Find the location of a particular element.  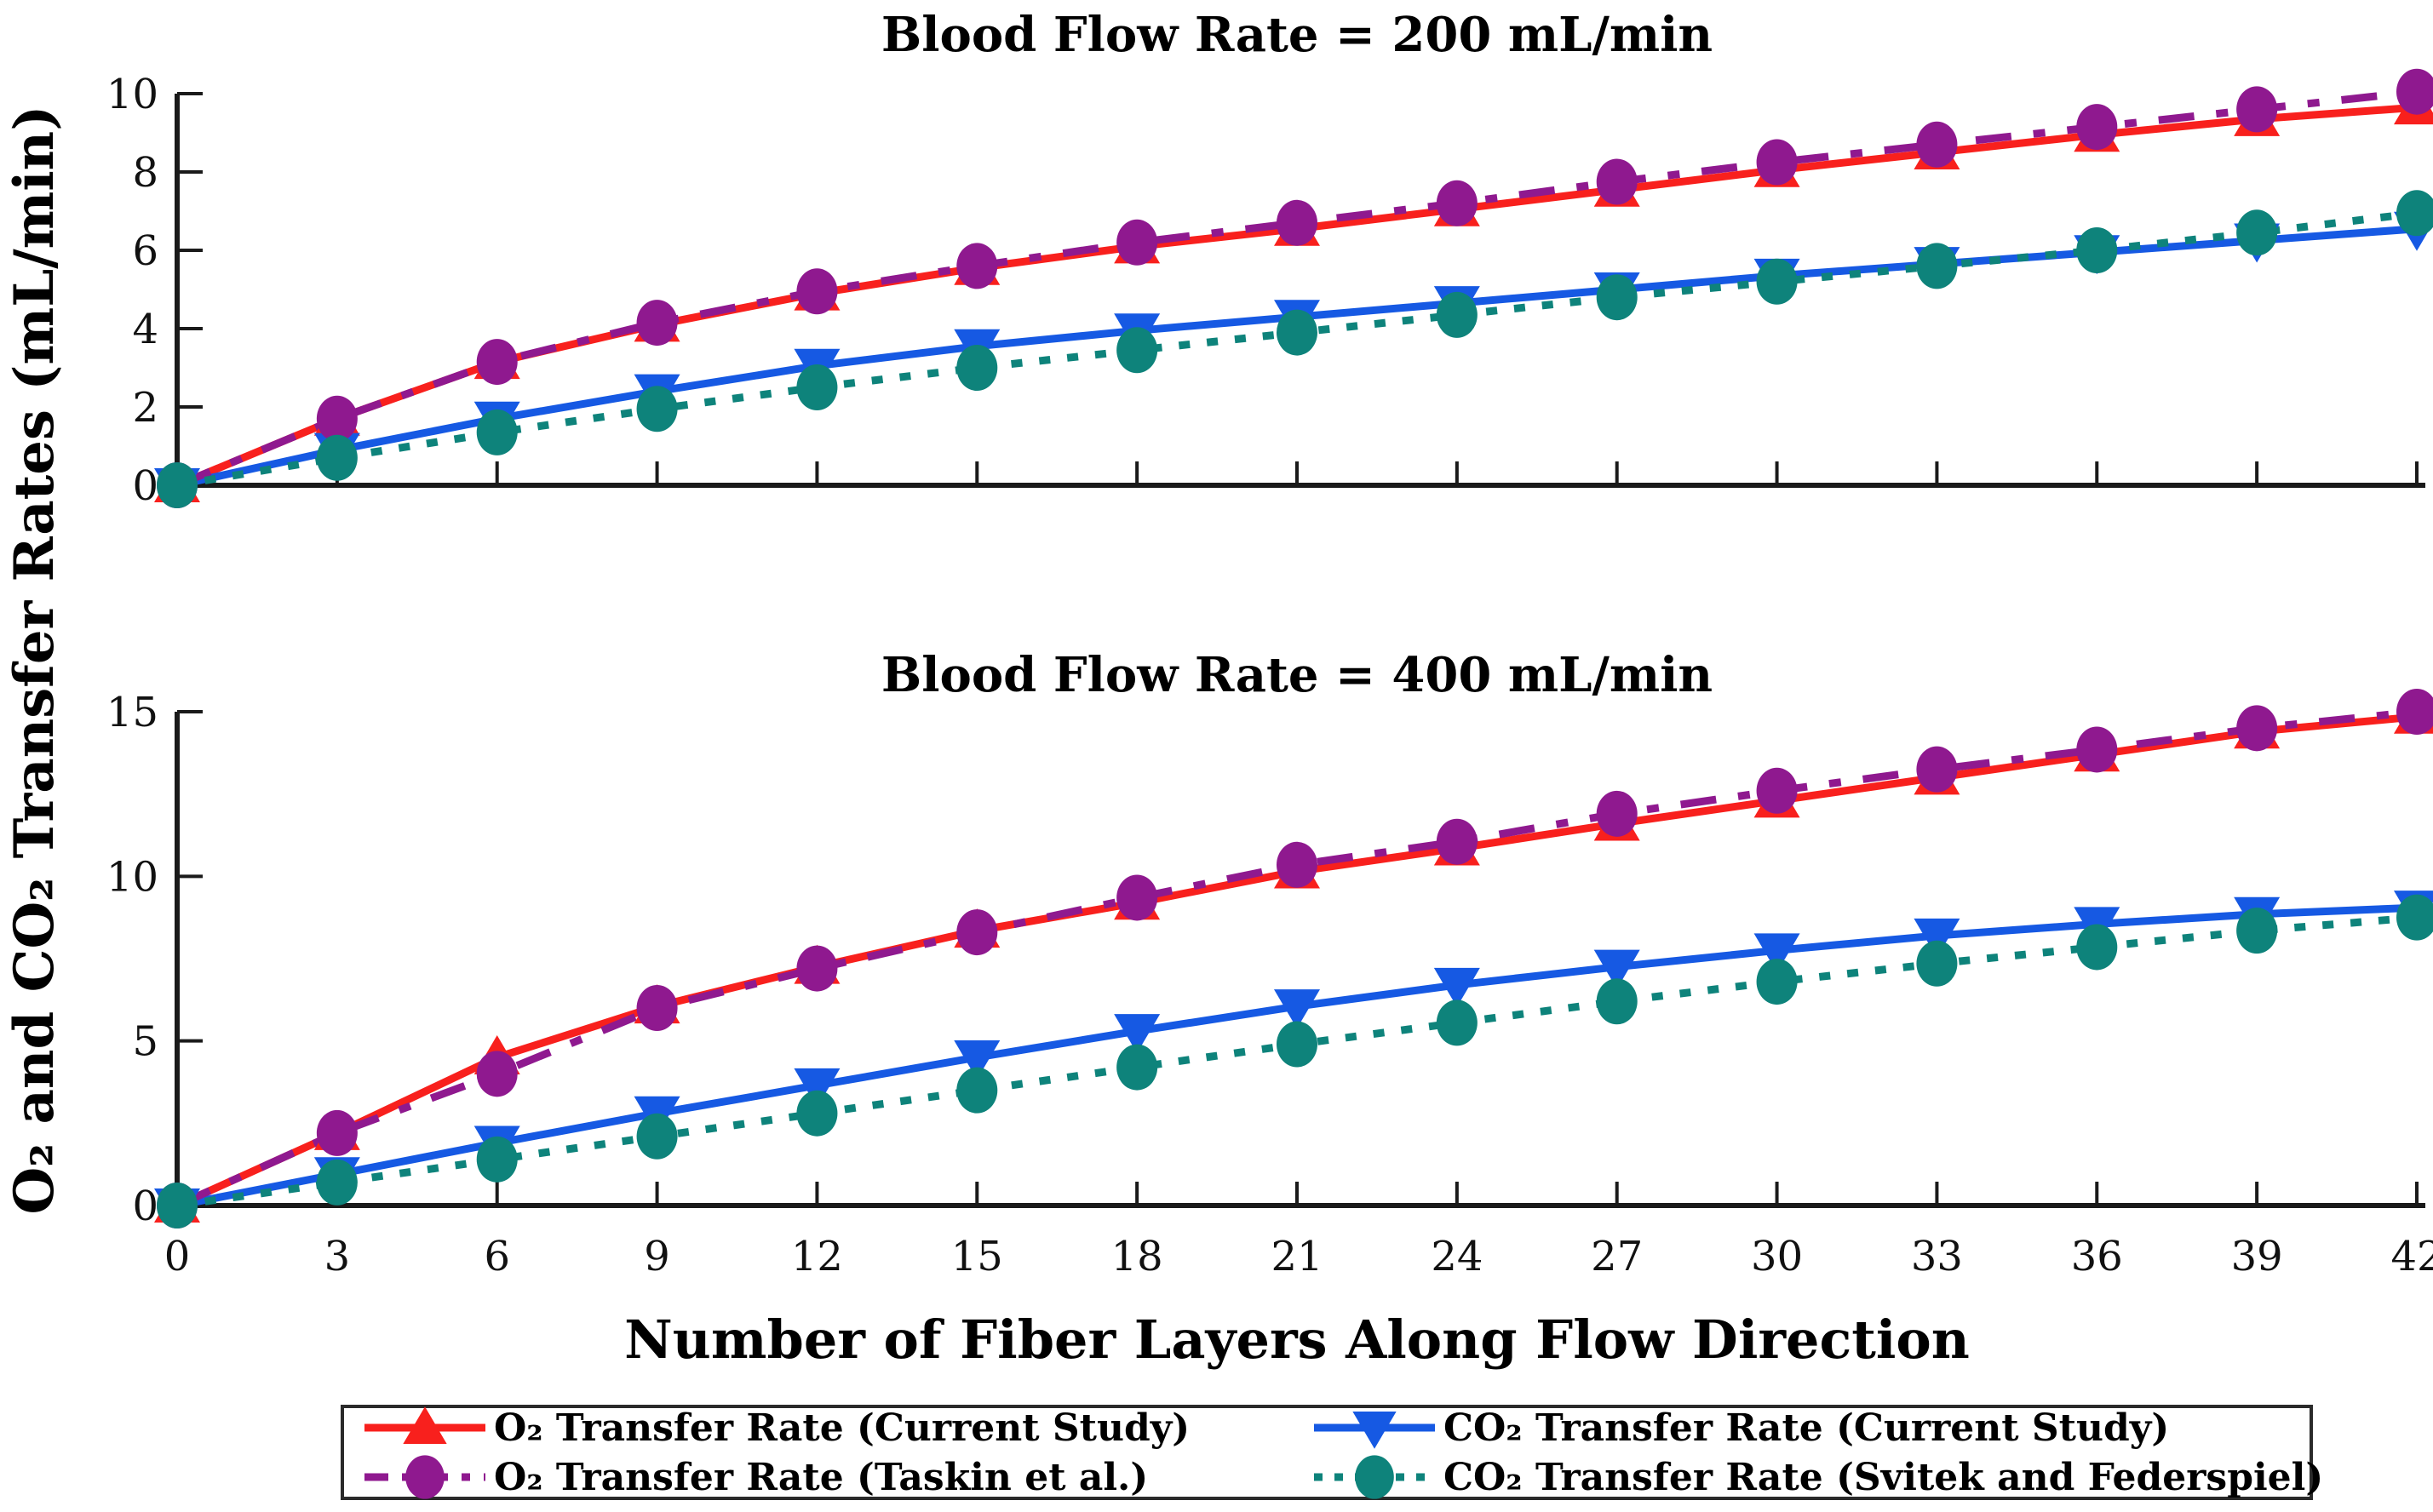

y-tick-label: 8 is located at coordinates (145, 173).